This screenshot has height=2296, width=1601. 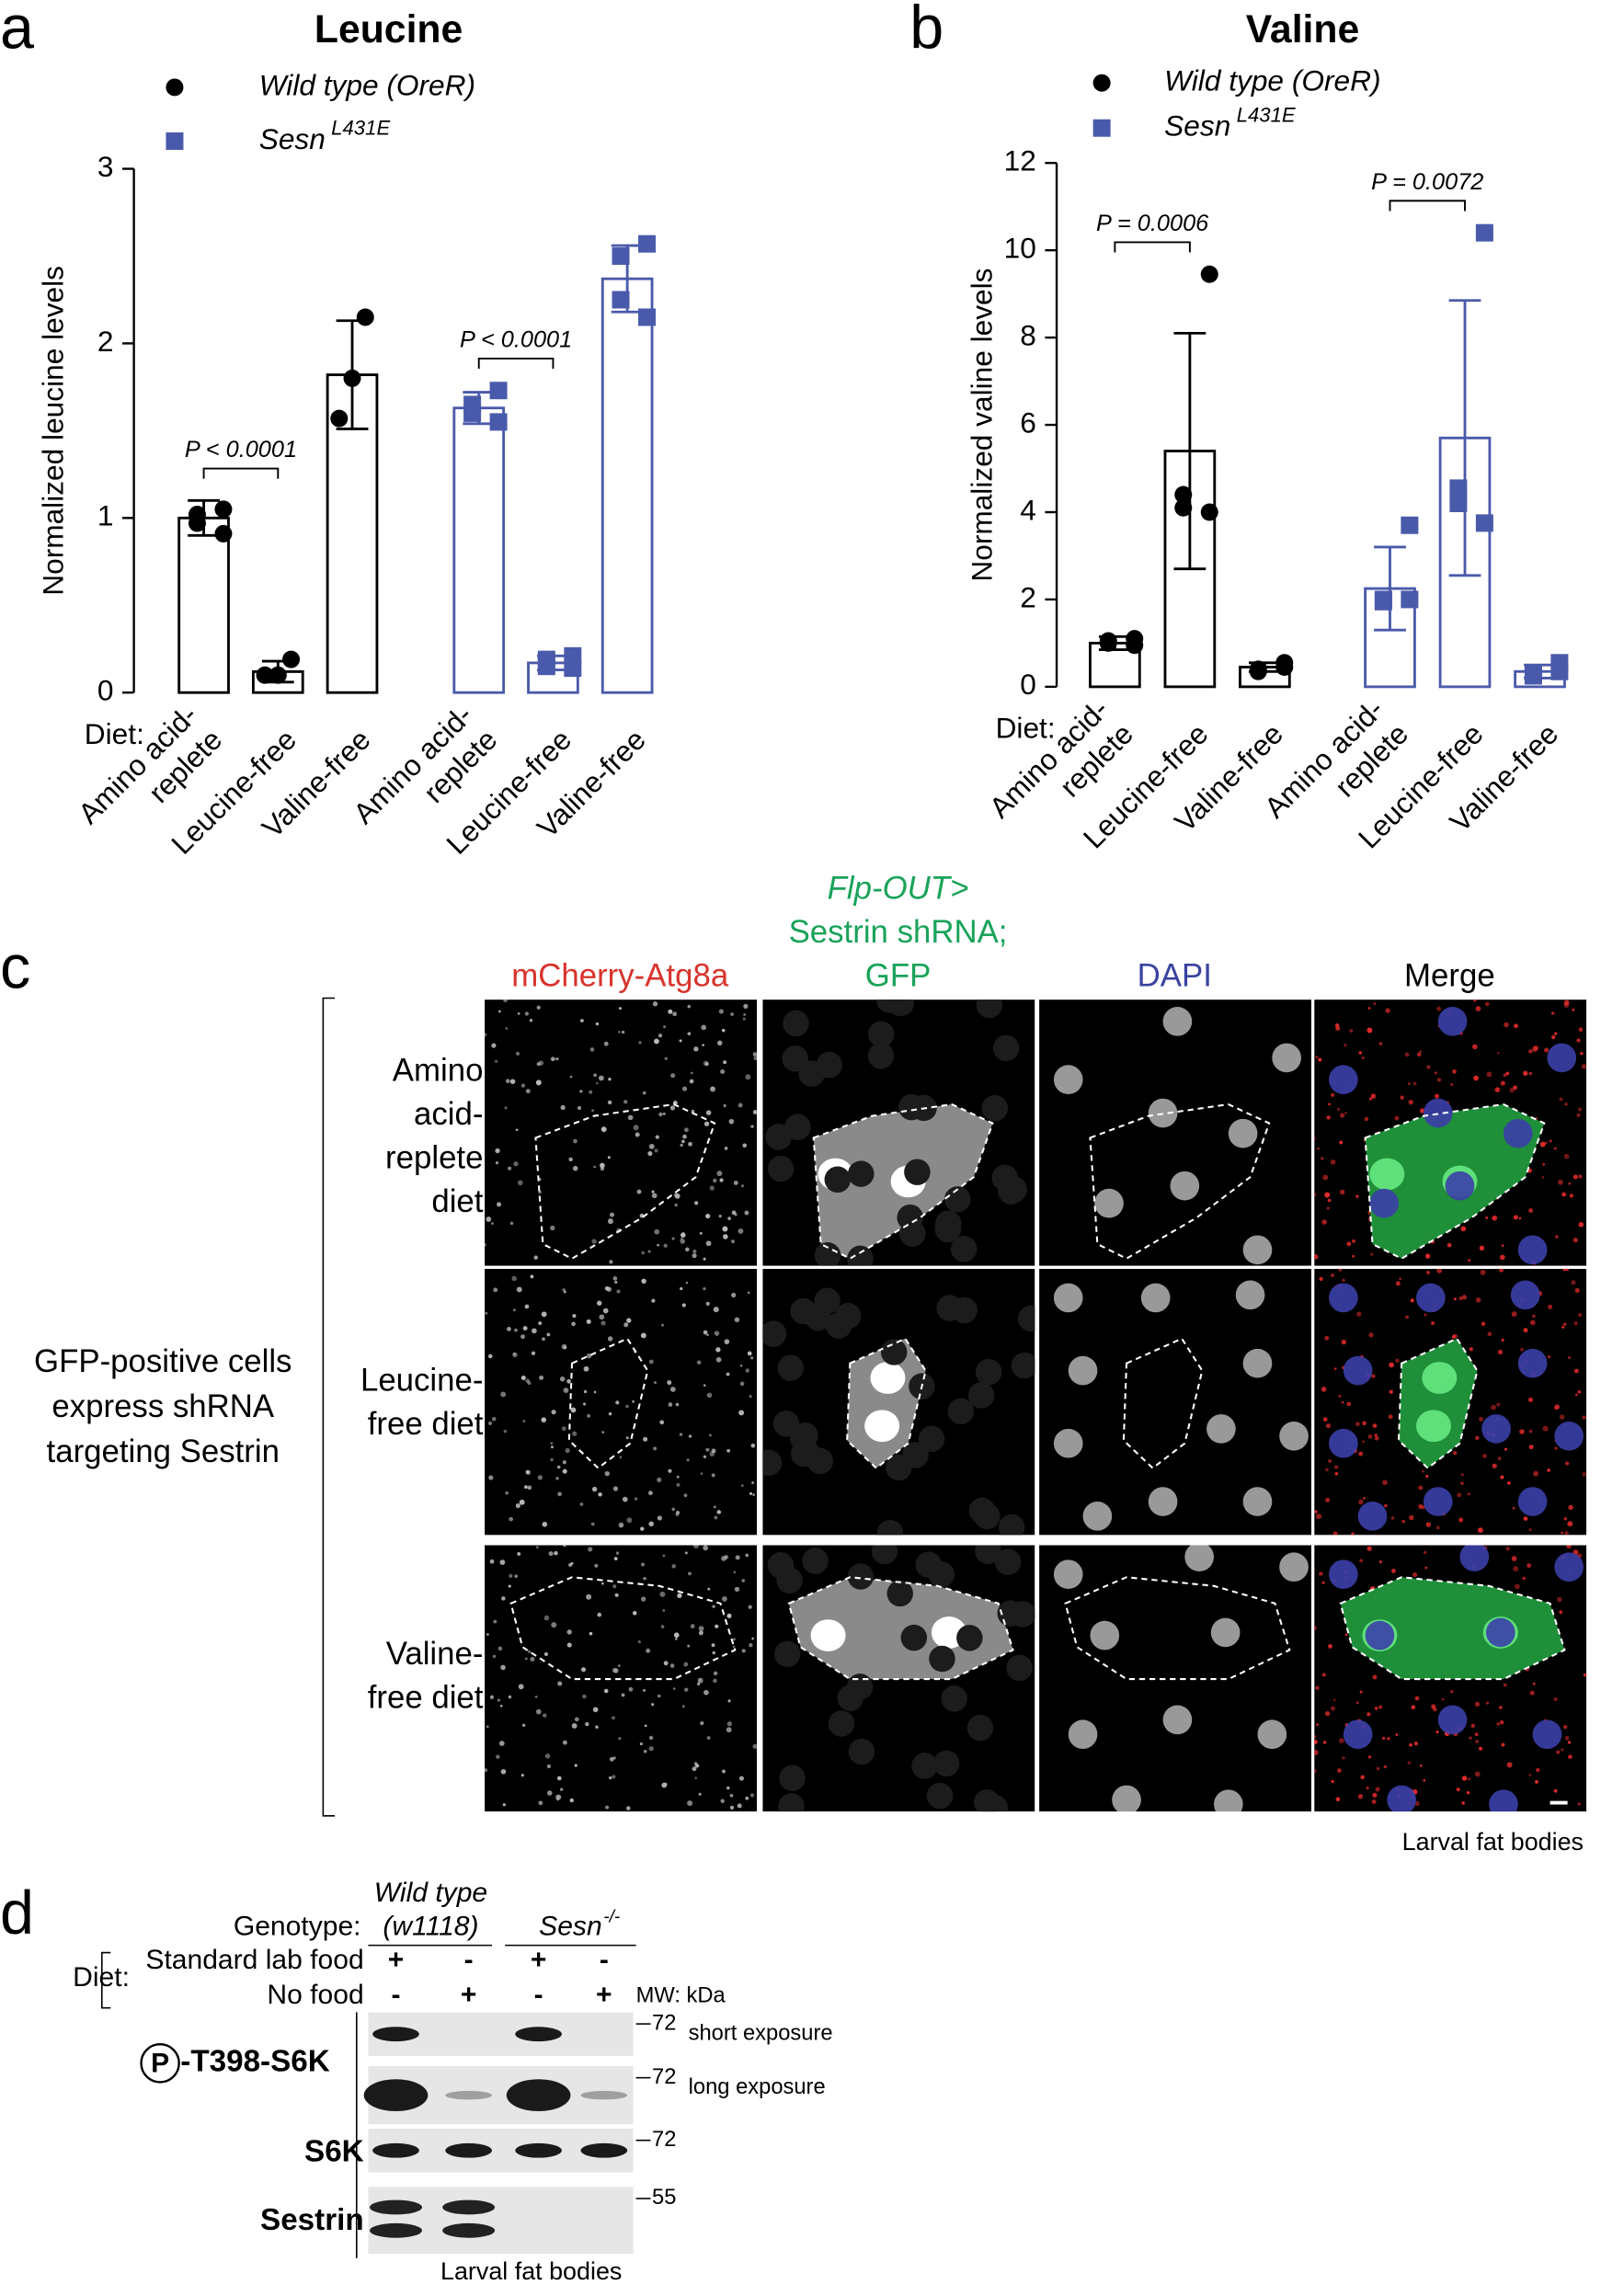 I want to click on cell-outline, so click(x=1438, y=1403).